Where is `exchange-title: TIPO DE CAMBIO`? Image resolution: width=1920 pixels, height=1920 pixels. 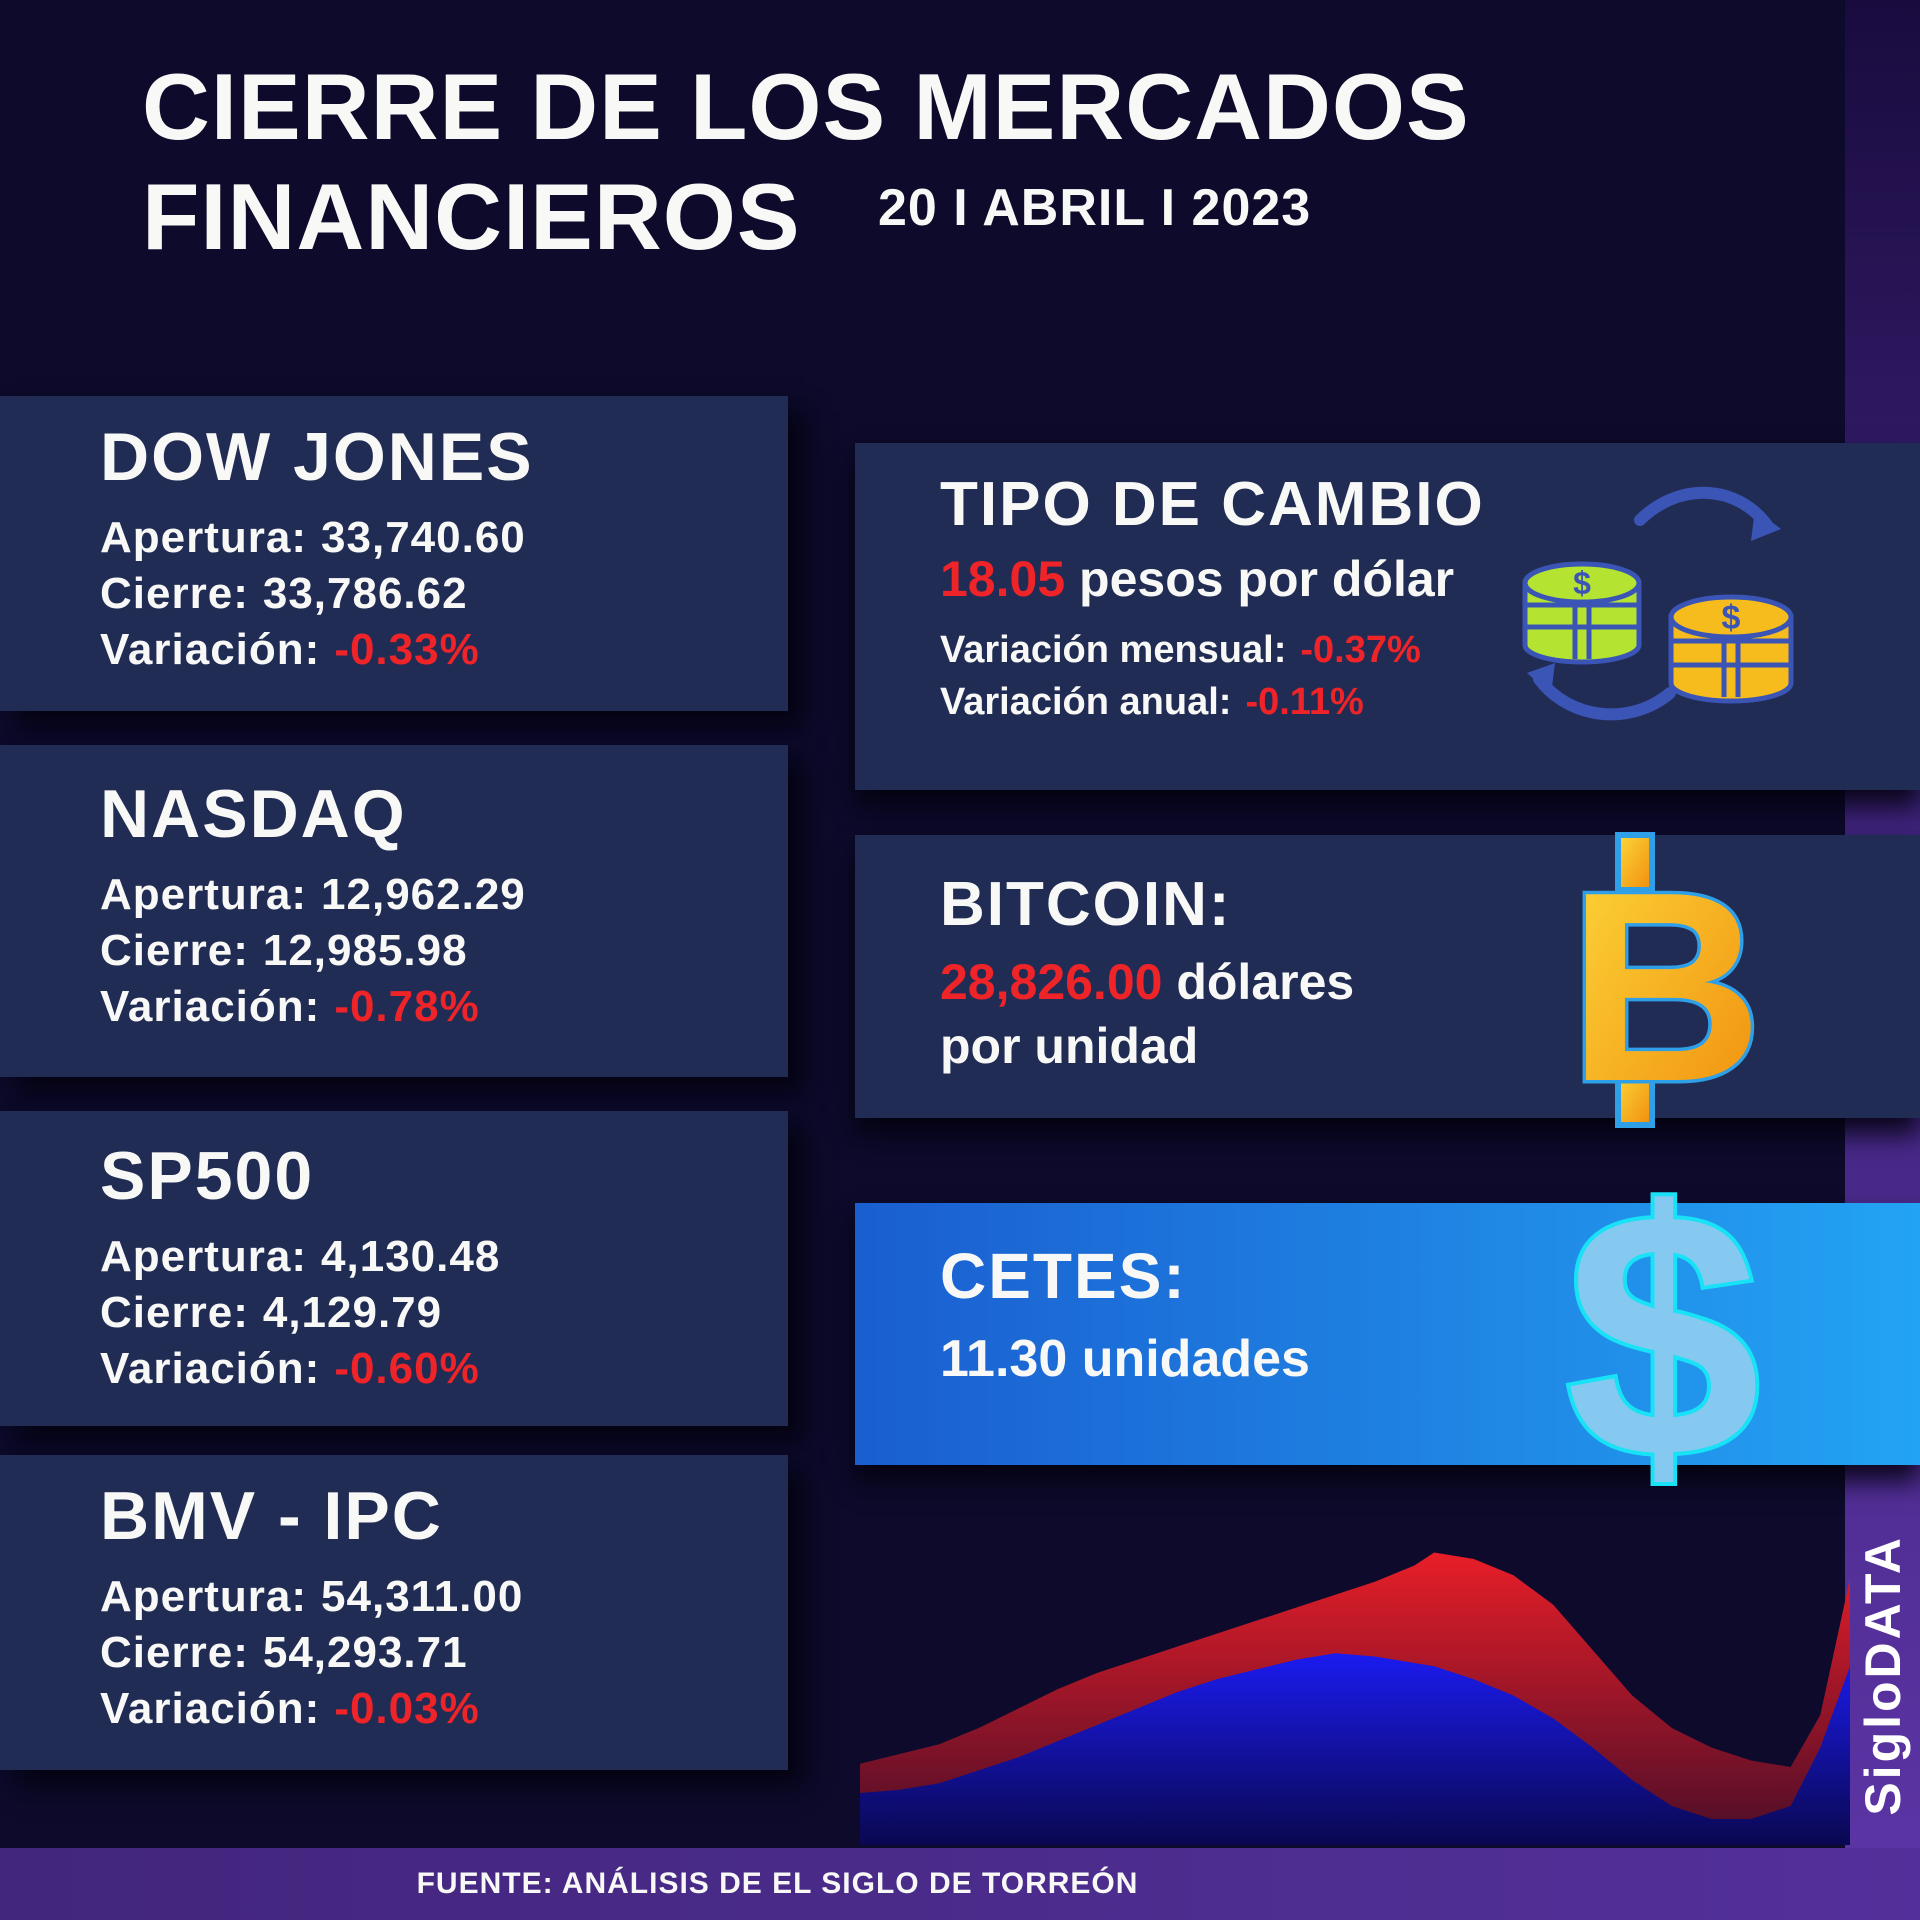 exchange-title: TIPO DE CAMBIO is located at coordinates (1212, 504).